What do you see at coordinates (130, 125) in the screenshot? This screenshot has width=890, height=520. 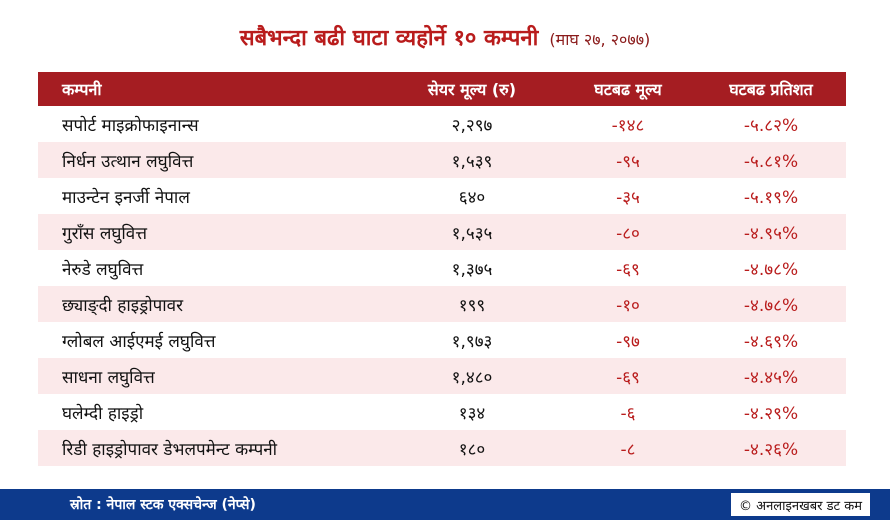 I see `company-name: सपोर्ट माइक्रोफाइनान्स` at bounding box center [130, 125].